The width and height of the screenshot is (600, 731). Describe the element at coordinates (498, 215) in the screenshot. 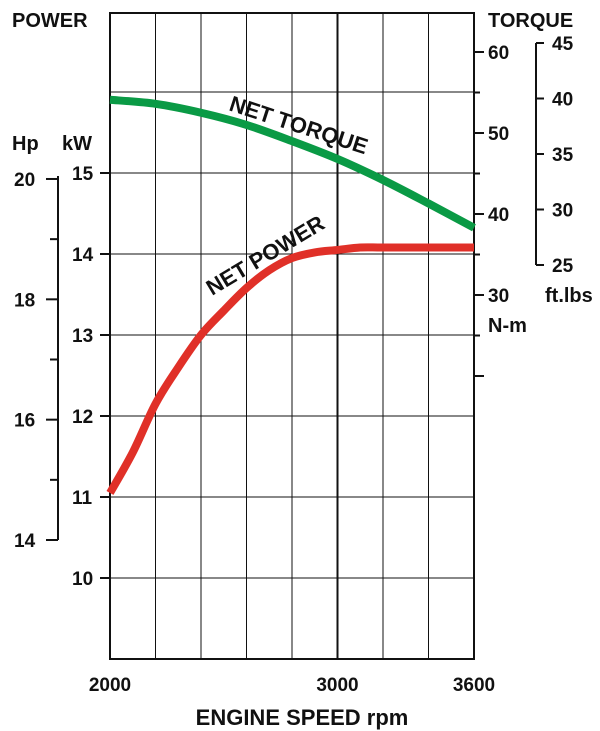

I see `nm-tick-label: 40` at that location.